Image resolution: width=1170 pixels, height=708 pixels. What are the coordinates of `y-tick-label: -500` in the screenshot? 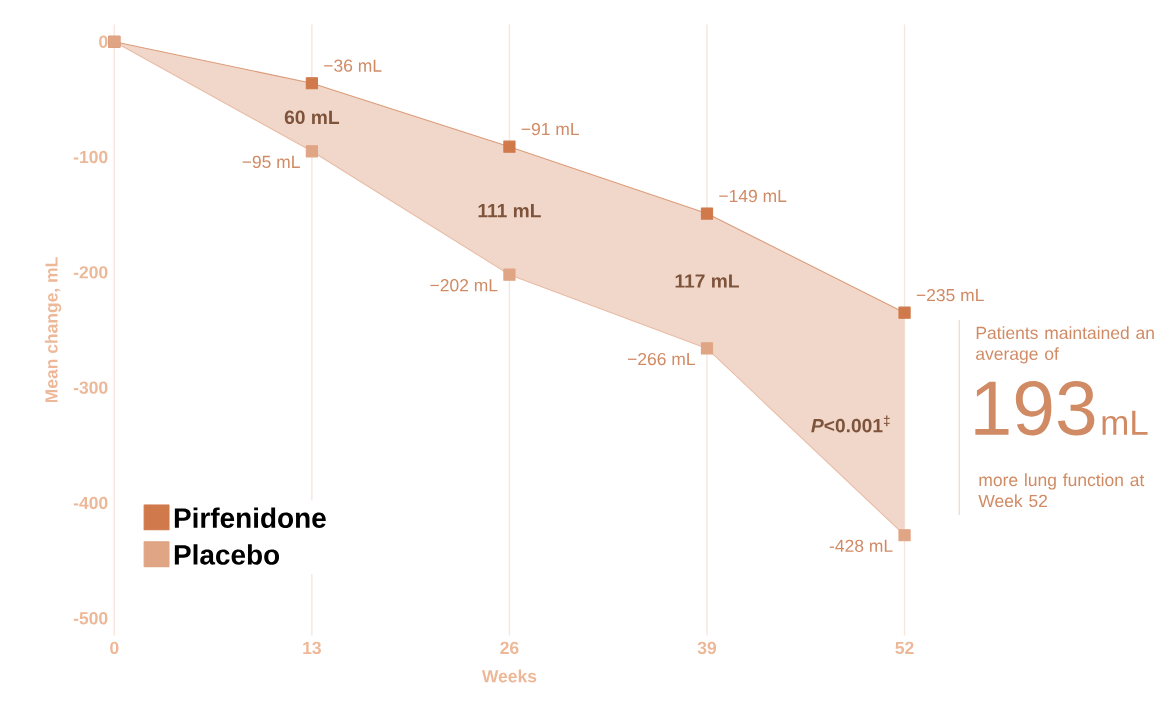 It's located at (90, 618).